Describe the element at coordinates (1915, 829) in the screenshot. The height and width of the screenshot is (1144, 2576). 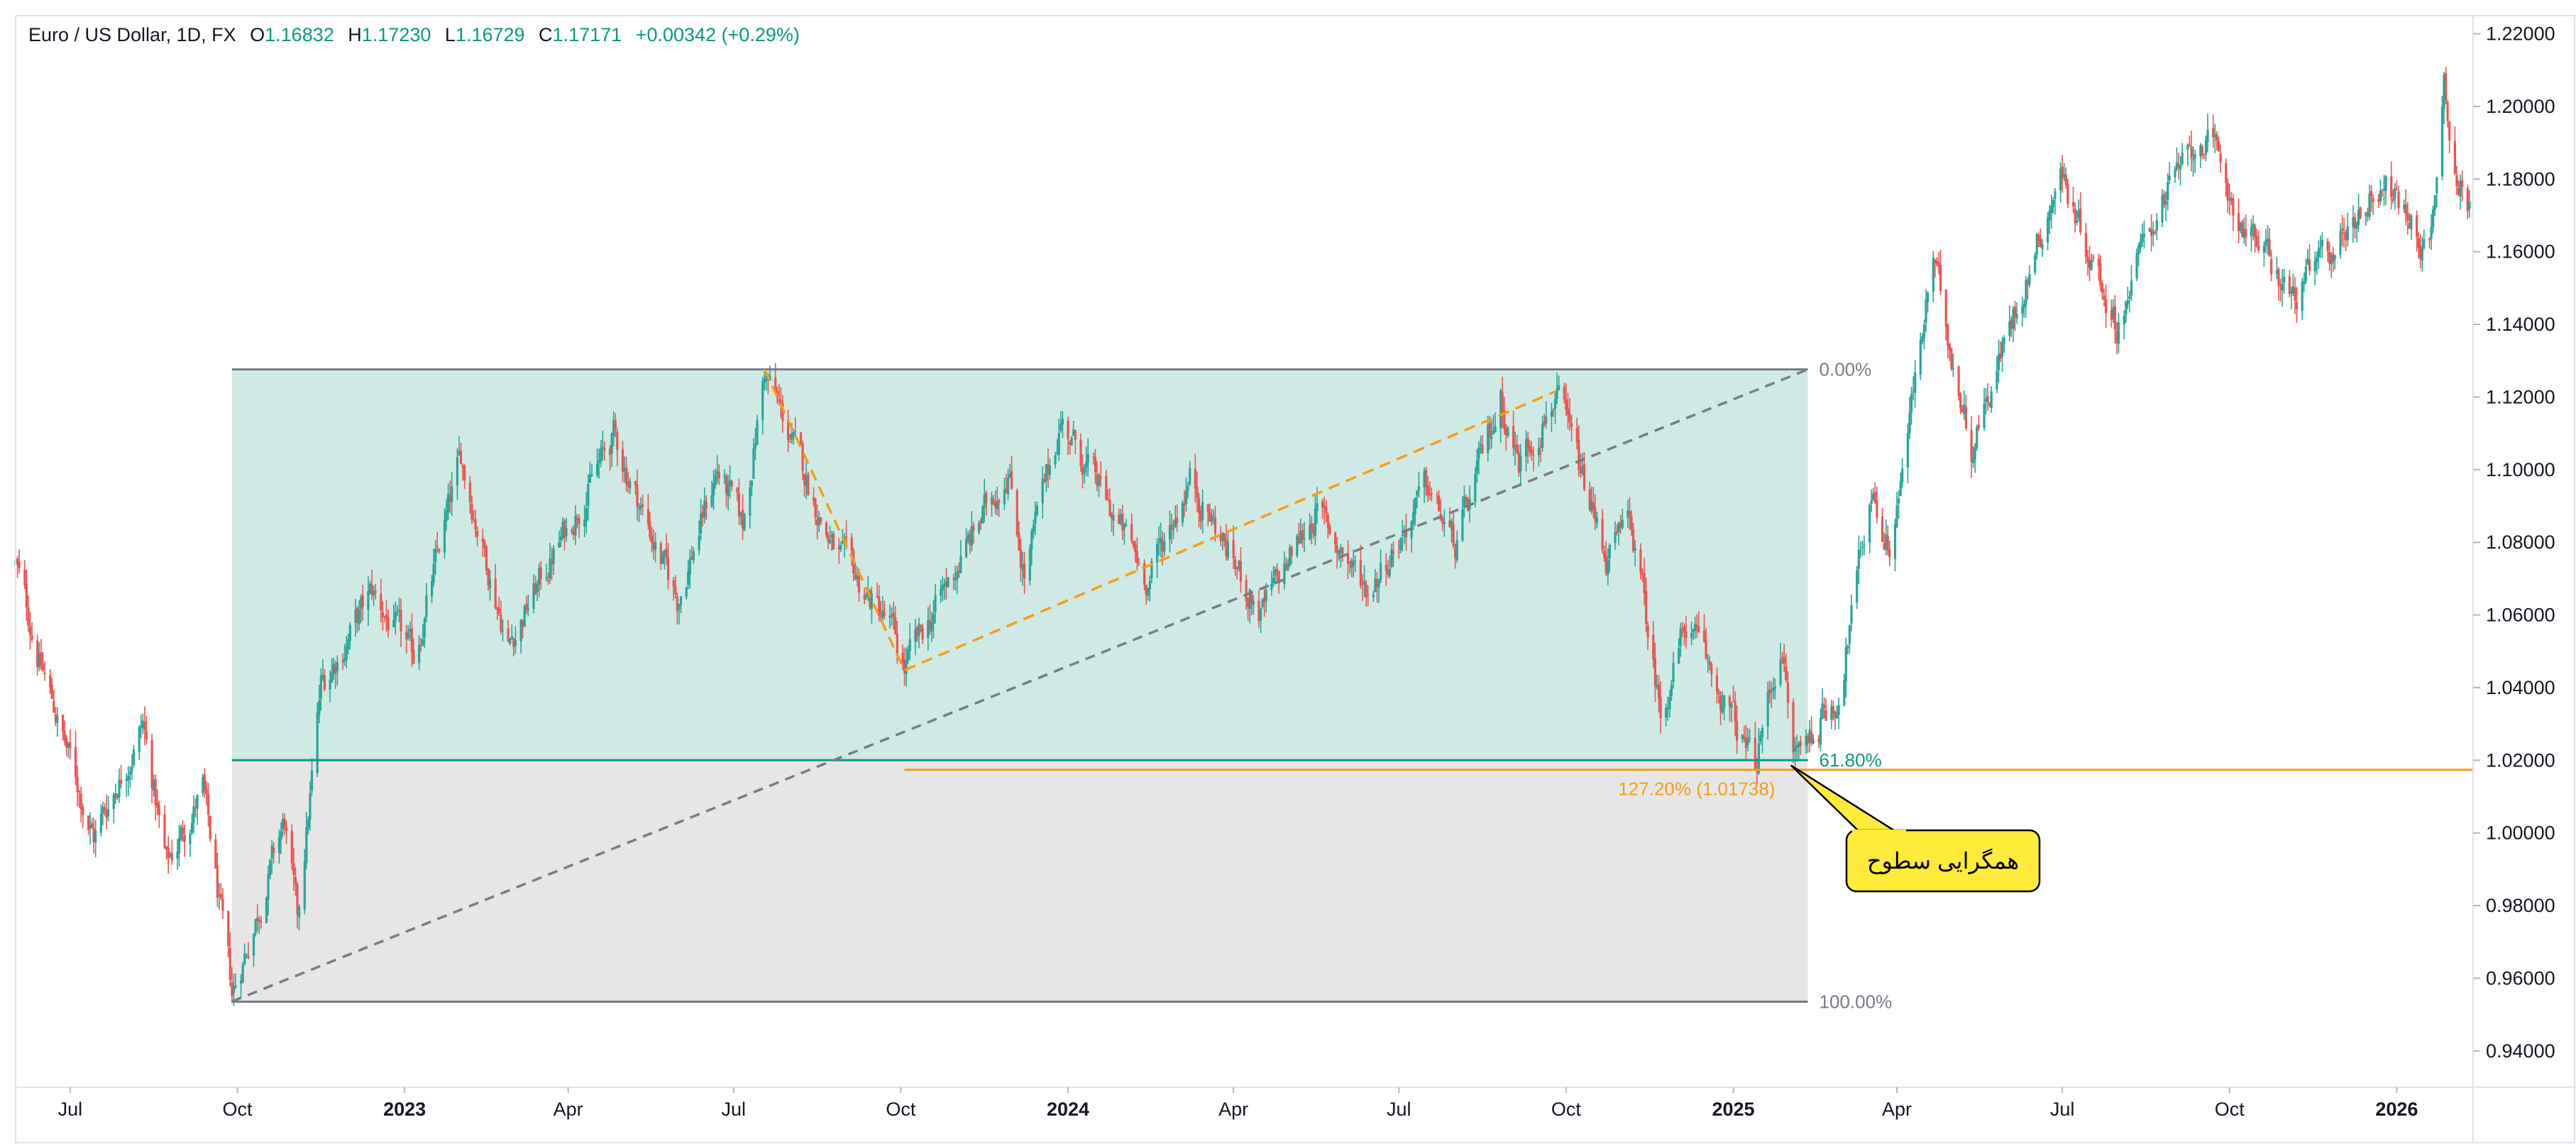
I see `callout: همگرایی سطوح` at that location.